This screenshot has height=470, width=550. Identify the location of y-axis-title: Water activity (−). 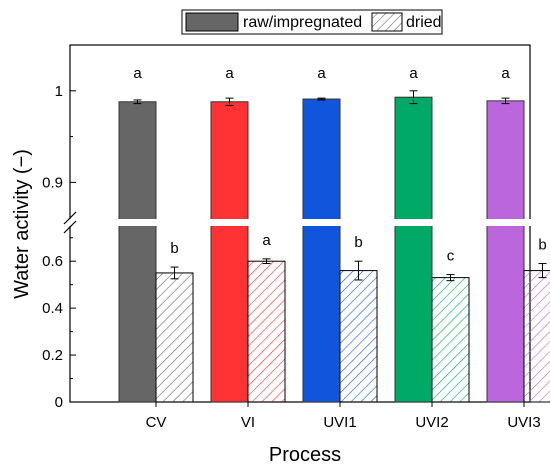
(22, 224).